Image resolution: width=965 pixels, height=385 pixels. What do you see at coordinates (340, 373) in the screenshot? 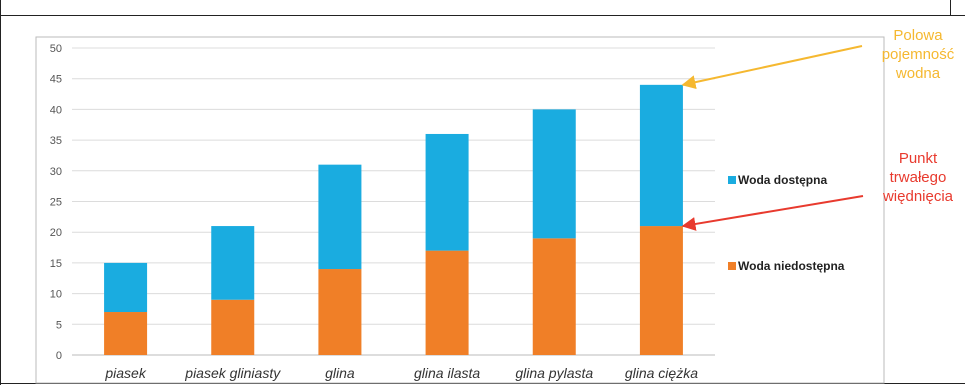
I see `x-category-label: glina` at bounding box center [340, 373].